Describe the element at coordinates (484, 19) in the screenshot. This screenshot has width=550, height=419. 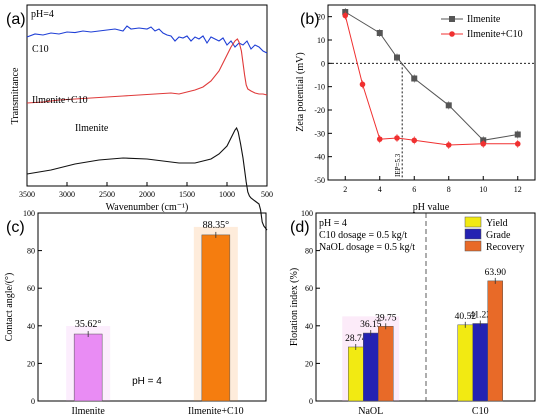
I see `legend-ilmenite: Ilmenite` at that location.